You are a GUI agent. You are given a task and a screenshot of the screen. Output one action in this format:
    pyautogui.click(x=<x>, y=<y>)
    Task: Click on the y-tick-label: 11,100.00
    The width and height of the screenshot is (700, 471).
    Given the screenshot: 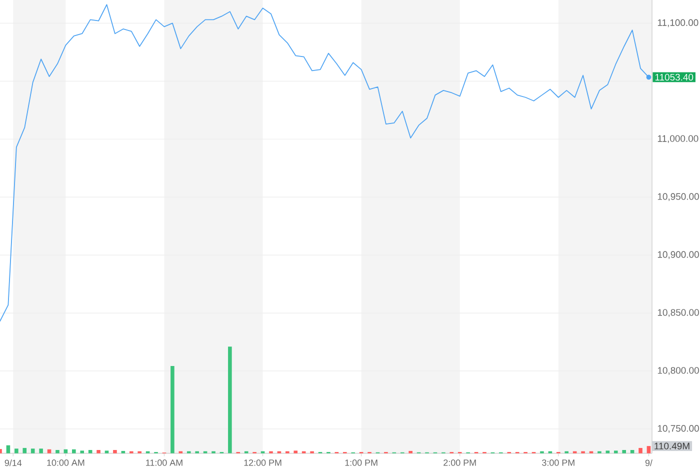 What is the action you would take?
    pyautogui.click(x=678, y=23)
    